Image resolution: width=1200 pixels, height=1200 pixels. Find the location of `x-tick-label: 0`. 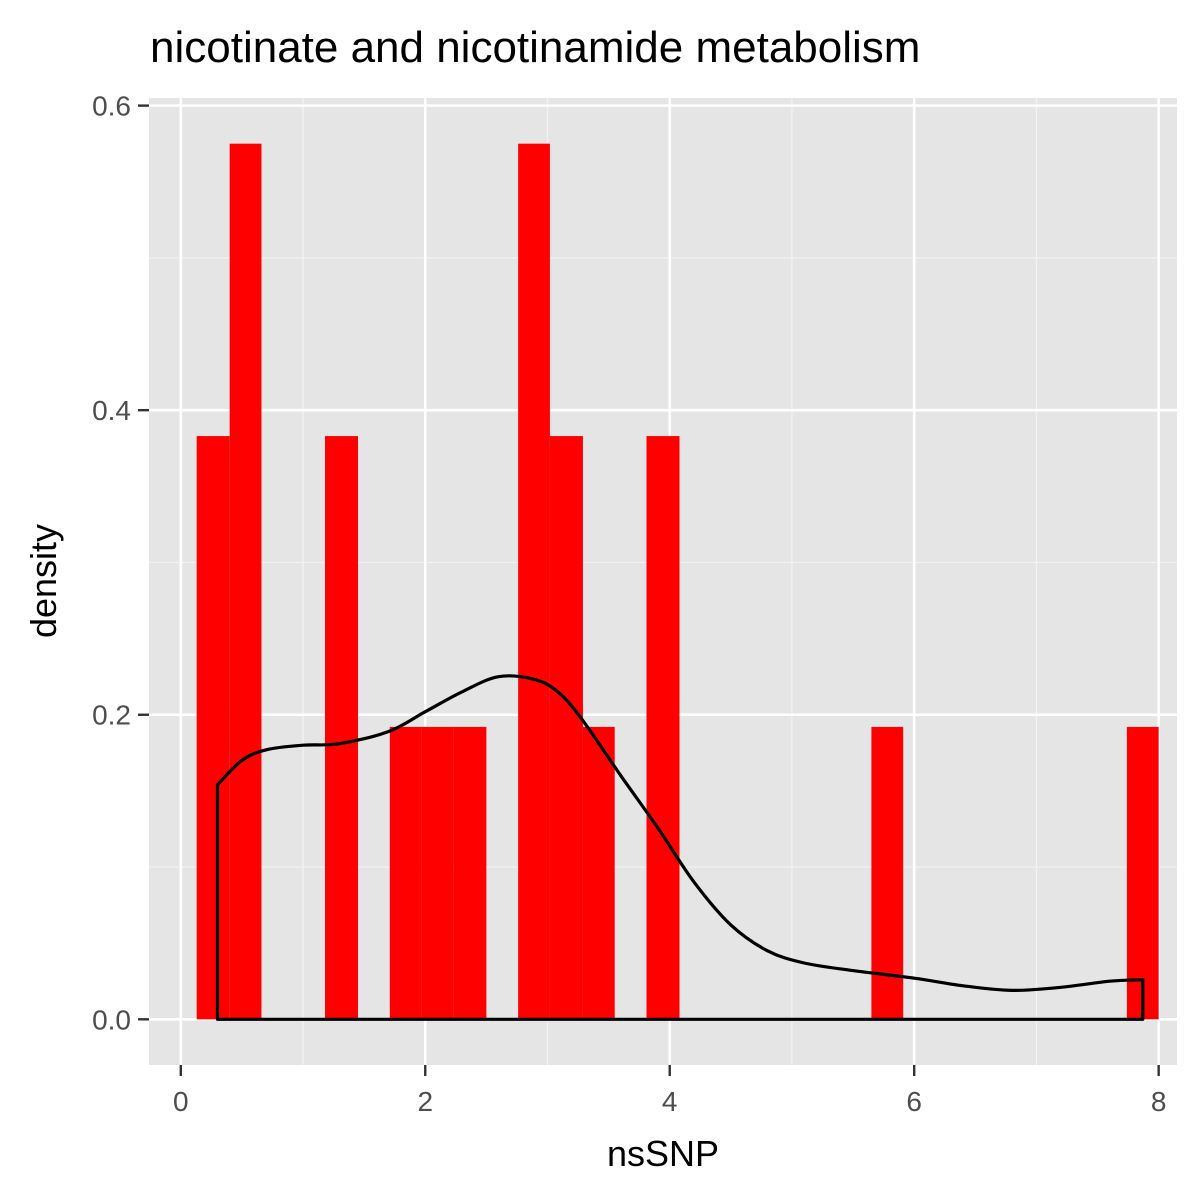

x-tick-label: 0 is located at coordinates (181, 1101).